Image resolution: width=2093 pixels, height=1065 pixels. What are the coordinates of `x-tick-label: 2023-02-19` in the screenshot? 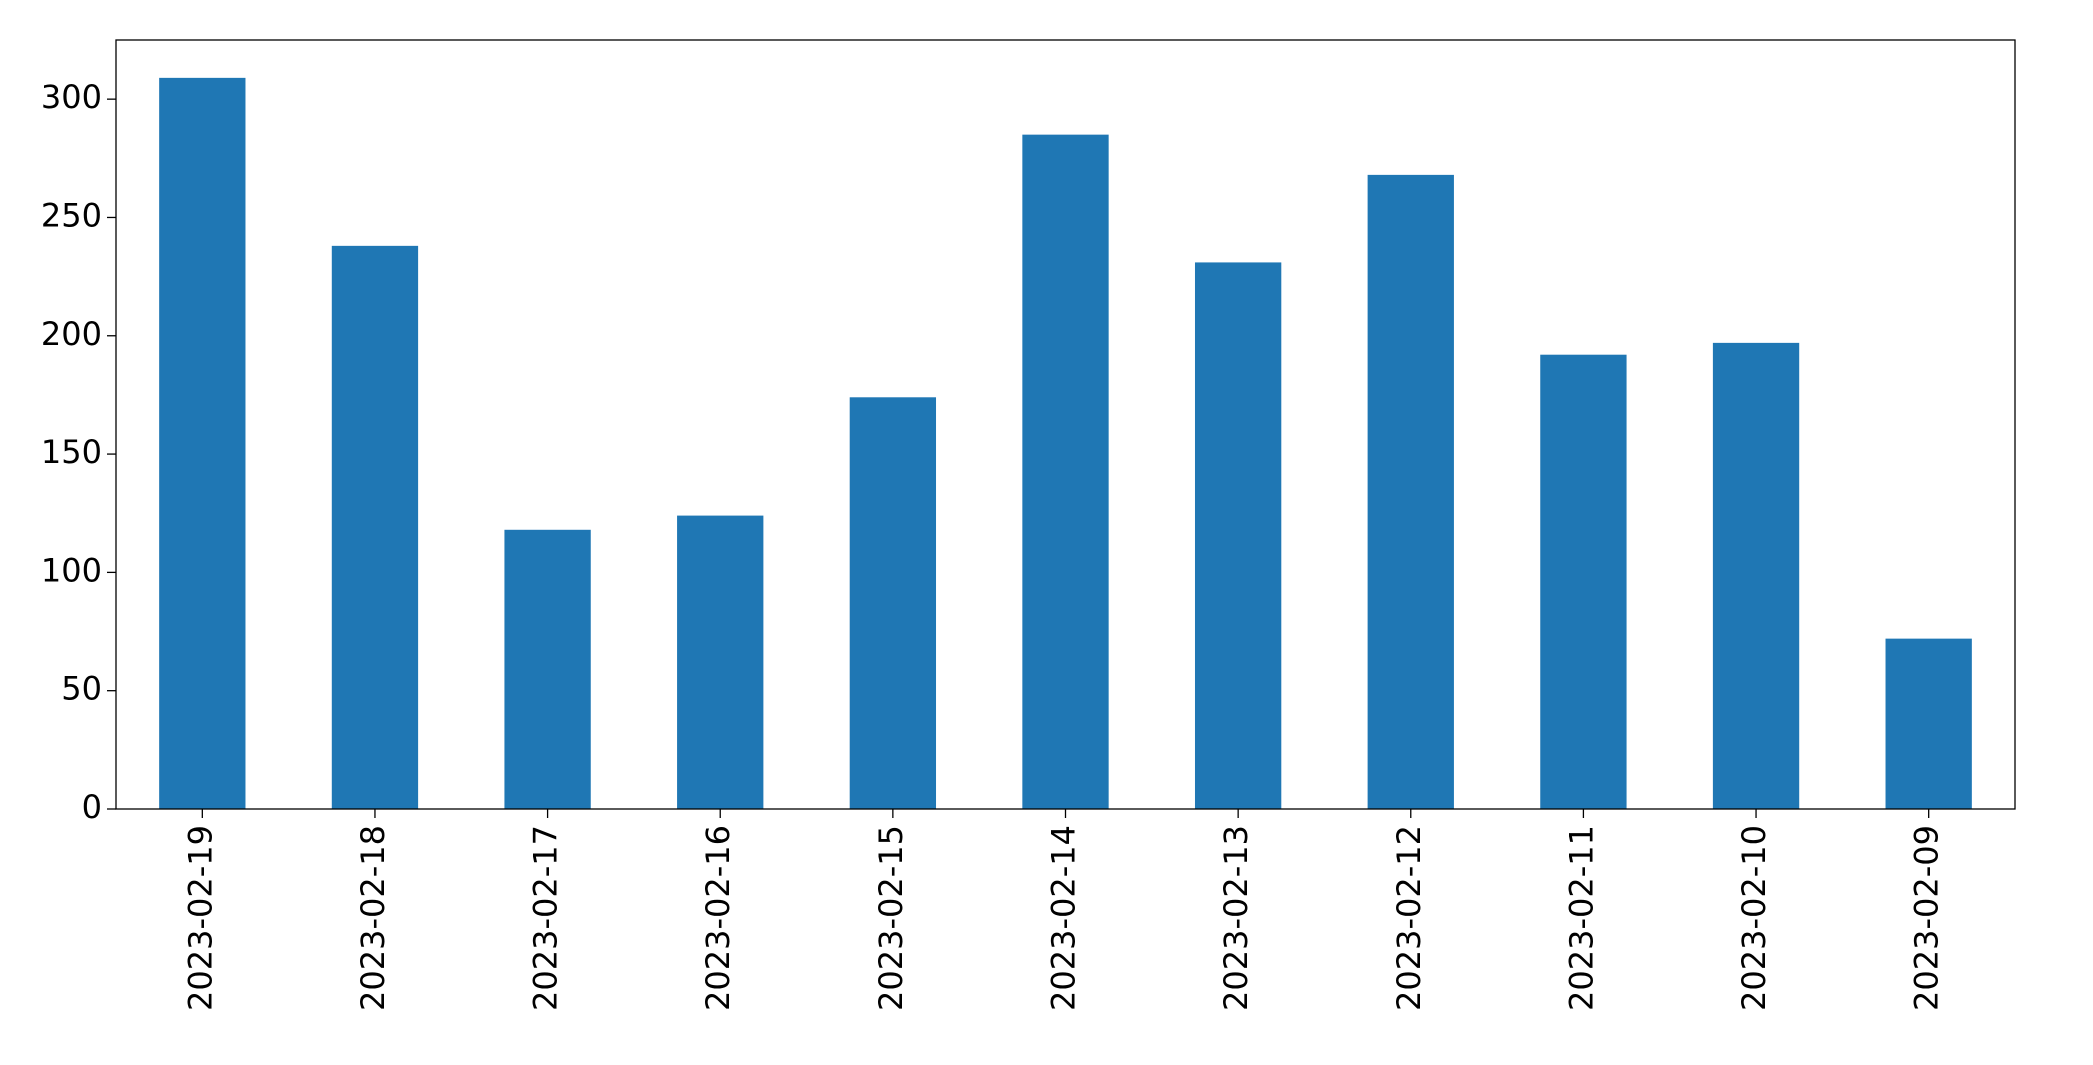 It's located at (200, 918).